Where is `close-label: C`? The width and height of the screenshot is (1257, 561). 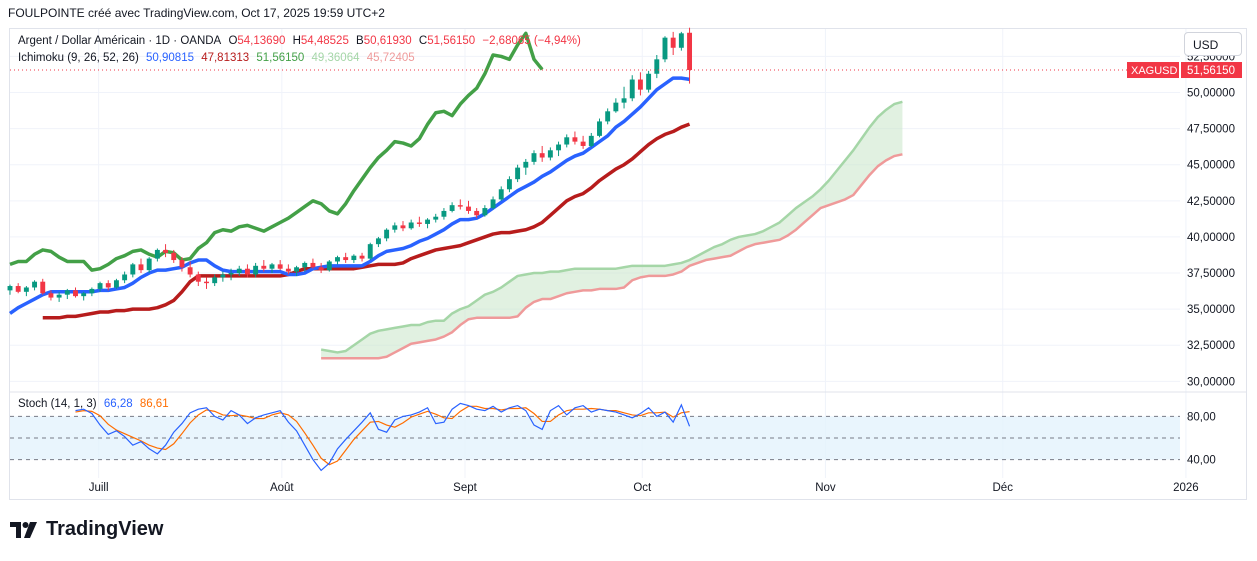 close-label: C is located at coordinates (423, 41).